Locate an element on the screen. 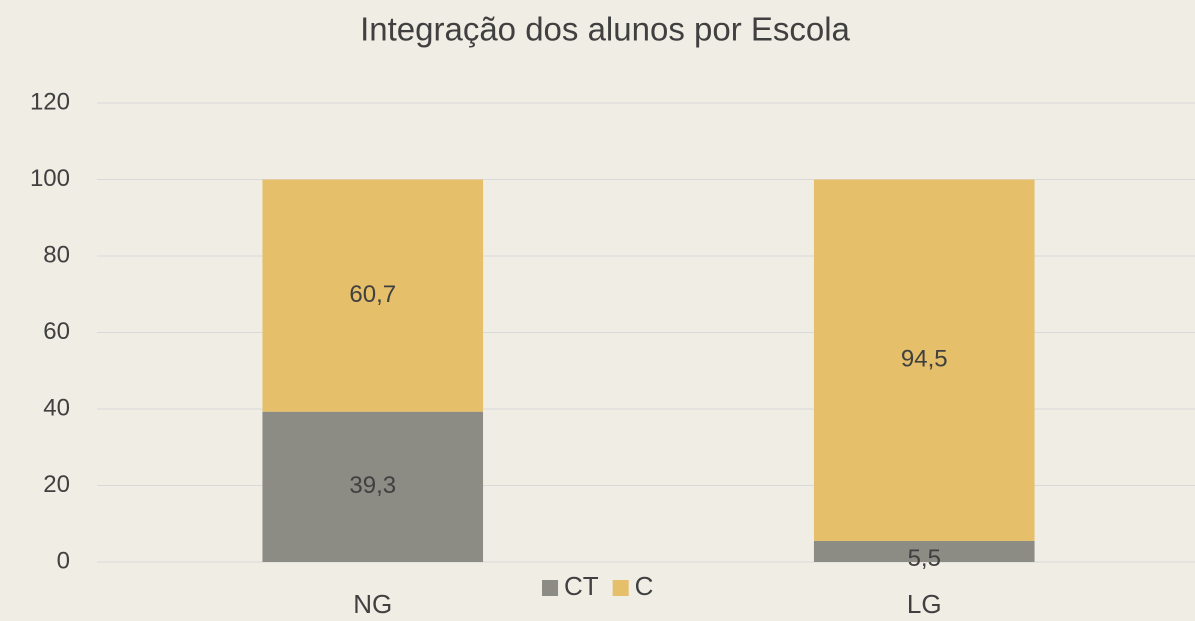 Image resolution: width=1195 pixels, height=621 pixels. y-tick-label: 80 is located at coordinates (56, 254).